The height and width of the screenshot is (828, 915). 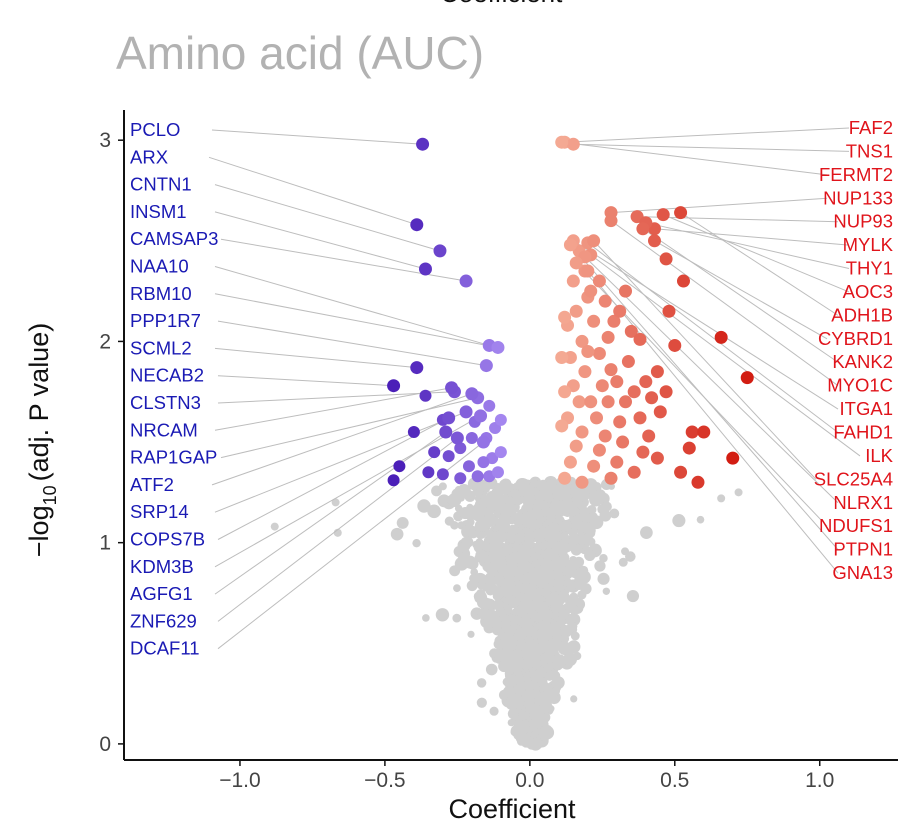 I want to click on down-point-ppp1r7, so click(x=486, y=366).